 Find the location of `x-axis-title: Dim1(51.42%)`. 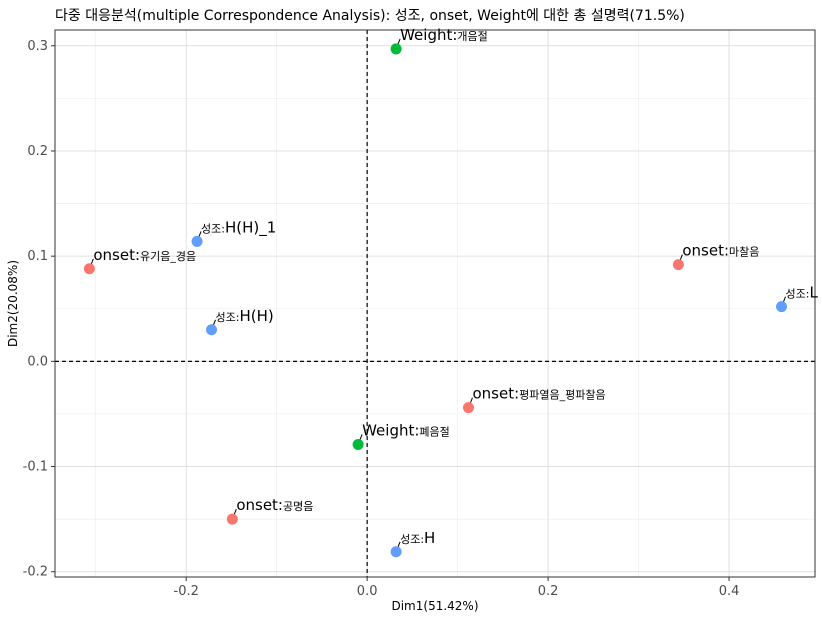

x-axis-title: Dim1(51.42%) is located at coordinates (434, 606).